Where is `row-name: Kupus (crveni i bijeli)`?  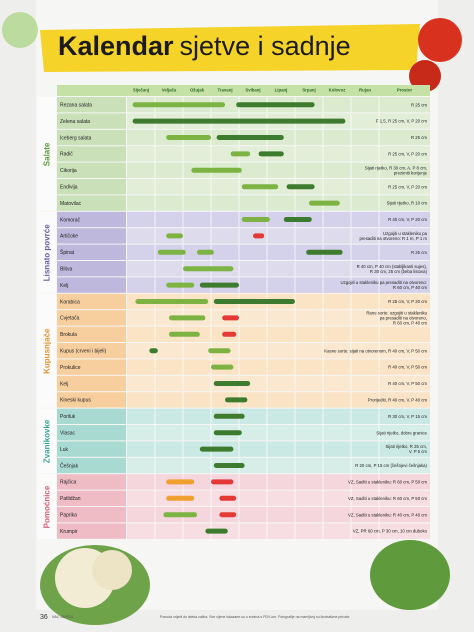
row-name: Kupus (crveni i bijeli) is located at coordinates (83, 352).